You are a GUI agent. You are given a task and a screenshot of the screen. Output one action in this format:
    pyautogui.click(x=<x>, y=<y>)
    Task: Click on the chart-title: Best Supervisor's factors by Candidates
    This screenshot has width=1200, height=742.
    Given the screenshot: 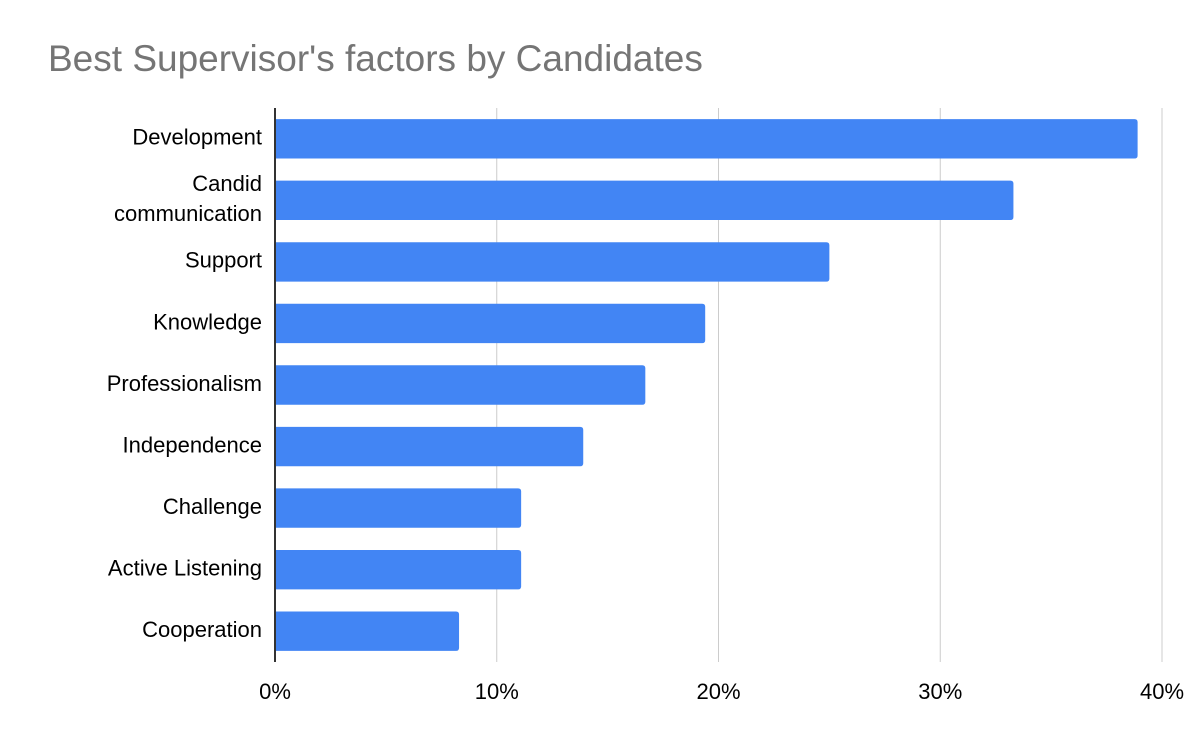 What is the action you would take?
    pyautogui.click(x=375, y=58)
    